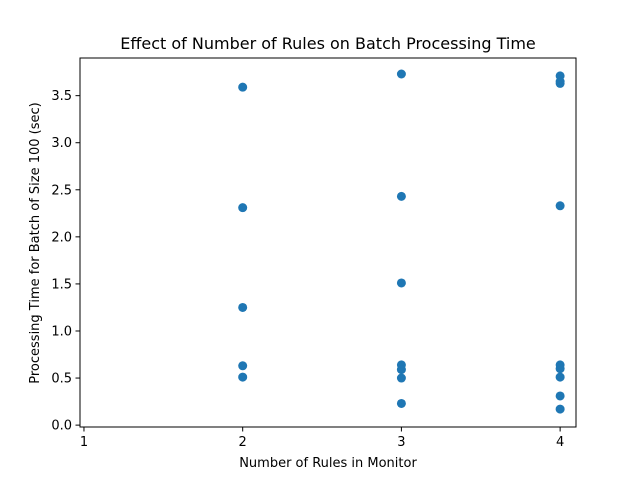 The height and width of the screenshot is (480, 640). I want to click on y-tick-label: 3.0, so click(61, 143).